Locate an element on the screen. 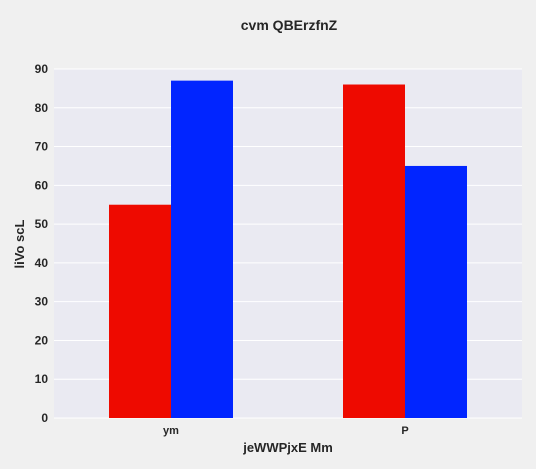 The image size is (536, 469). y-axis-label: liVo scL is located at coordinates (19, 244).